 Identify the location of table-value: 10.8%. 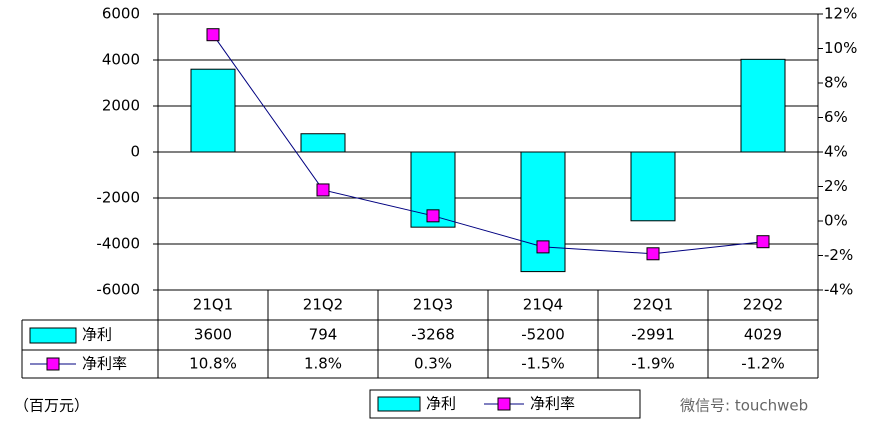
(213, 364).